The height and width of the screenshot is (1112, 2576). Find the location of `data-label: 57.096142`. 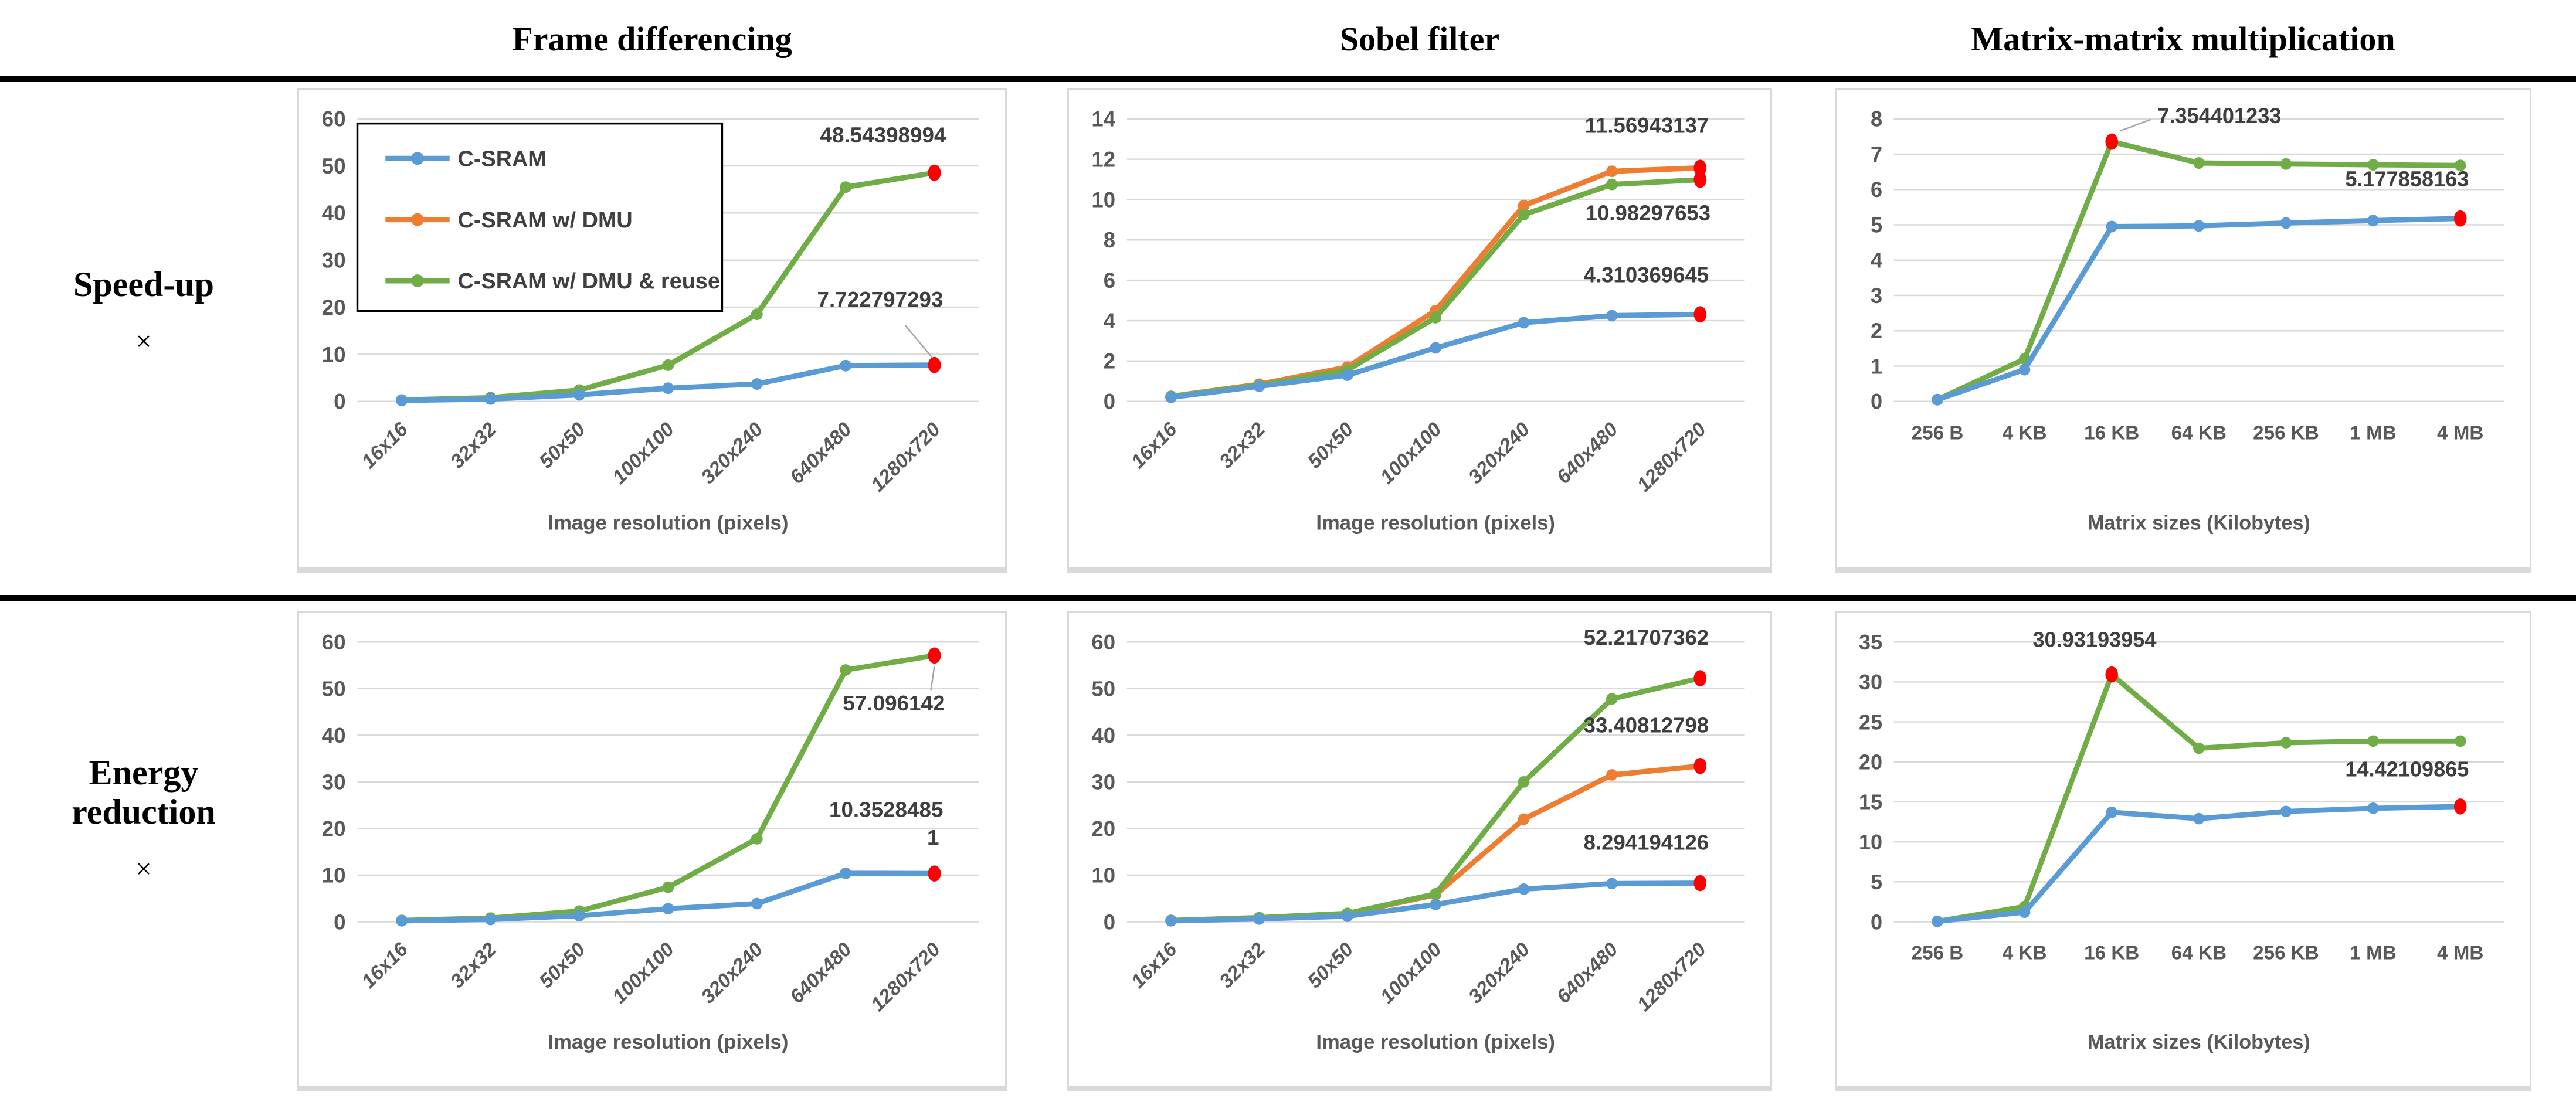

data-label: 57.096142 is located at coordinates (894, 703).